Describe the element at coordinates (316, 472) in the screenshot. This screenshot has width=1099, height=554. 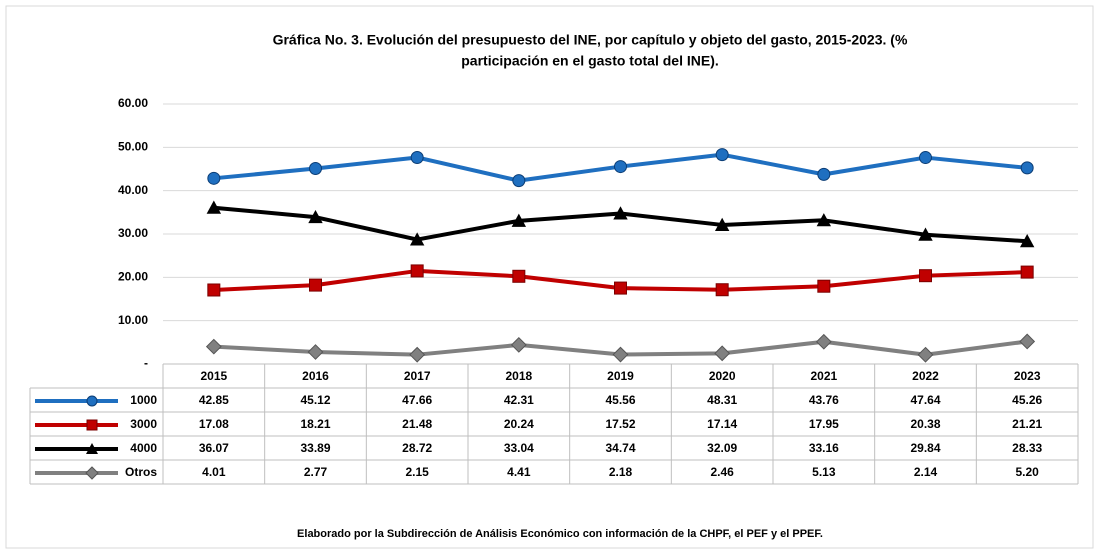
I see `table-value: 2.77` at that location.